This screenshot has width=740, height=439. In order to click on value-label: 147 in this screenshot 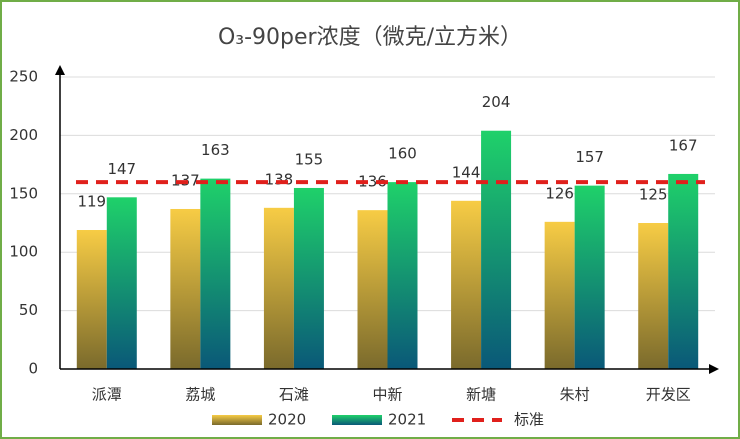, I will do `click(121, 169)`.